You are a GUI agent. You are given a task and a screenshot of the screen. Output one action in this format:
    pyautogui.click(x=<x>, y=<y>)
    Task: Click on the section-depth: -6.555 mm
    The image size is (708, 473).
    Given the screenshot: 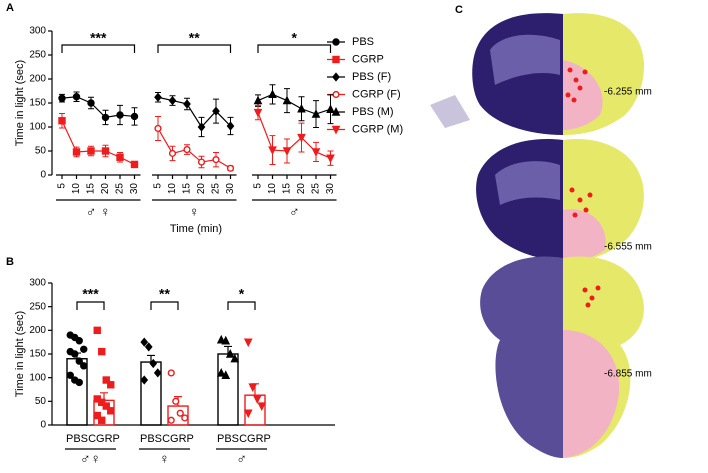 What is the action you would take?
    pyautogui.click(x=628, y=247)
    